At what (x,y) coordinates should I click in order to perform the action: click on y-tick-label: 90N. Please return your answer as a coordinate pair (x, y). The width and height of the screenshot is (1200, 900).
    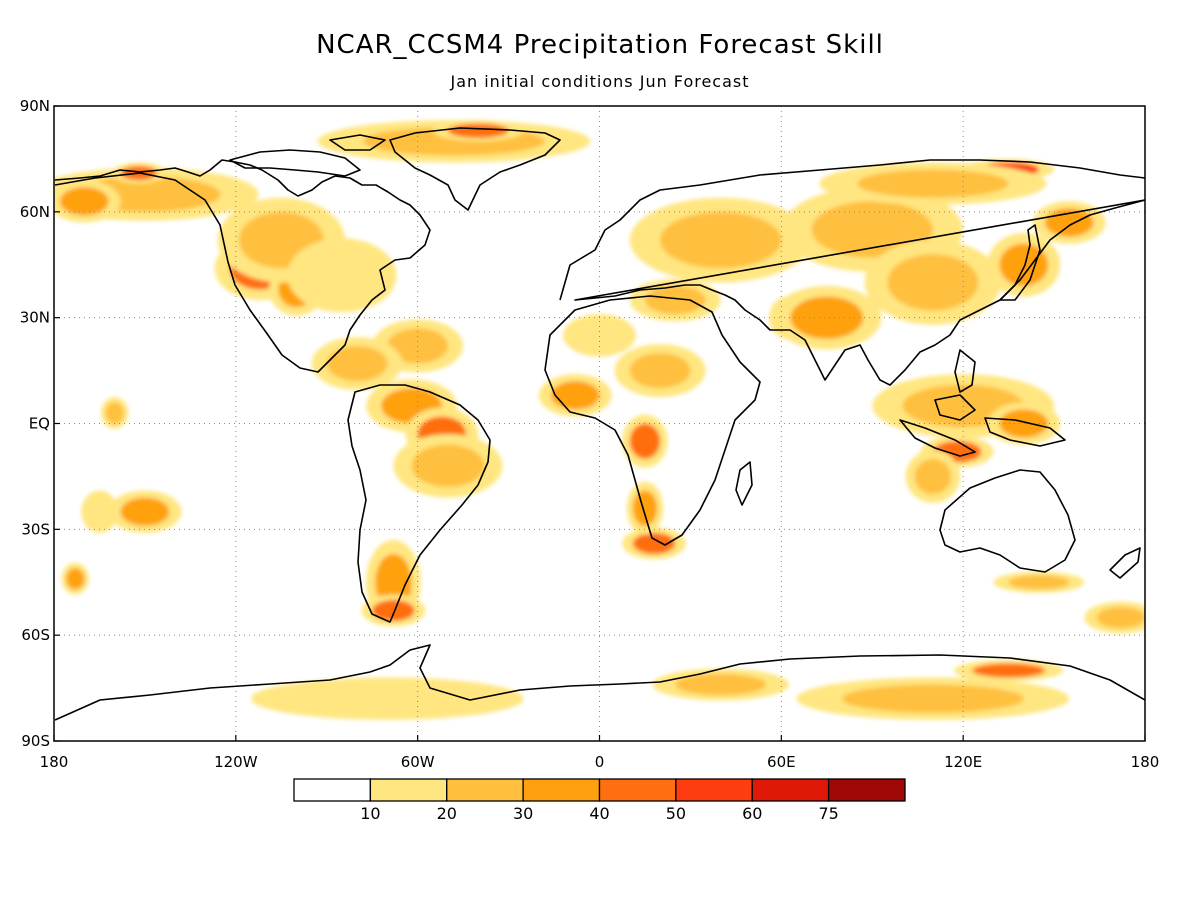
    Looking at the image, I should click on (35, 106).